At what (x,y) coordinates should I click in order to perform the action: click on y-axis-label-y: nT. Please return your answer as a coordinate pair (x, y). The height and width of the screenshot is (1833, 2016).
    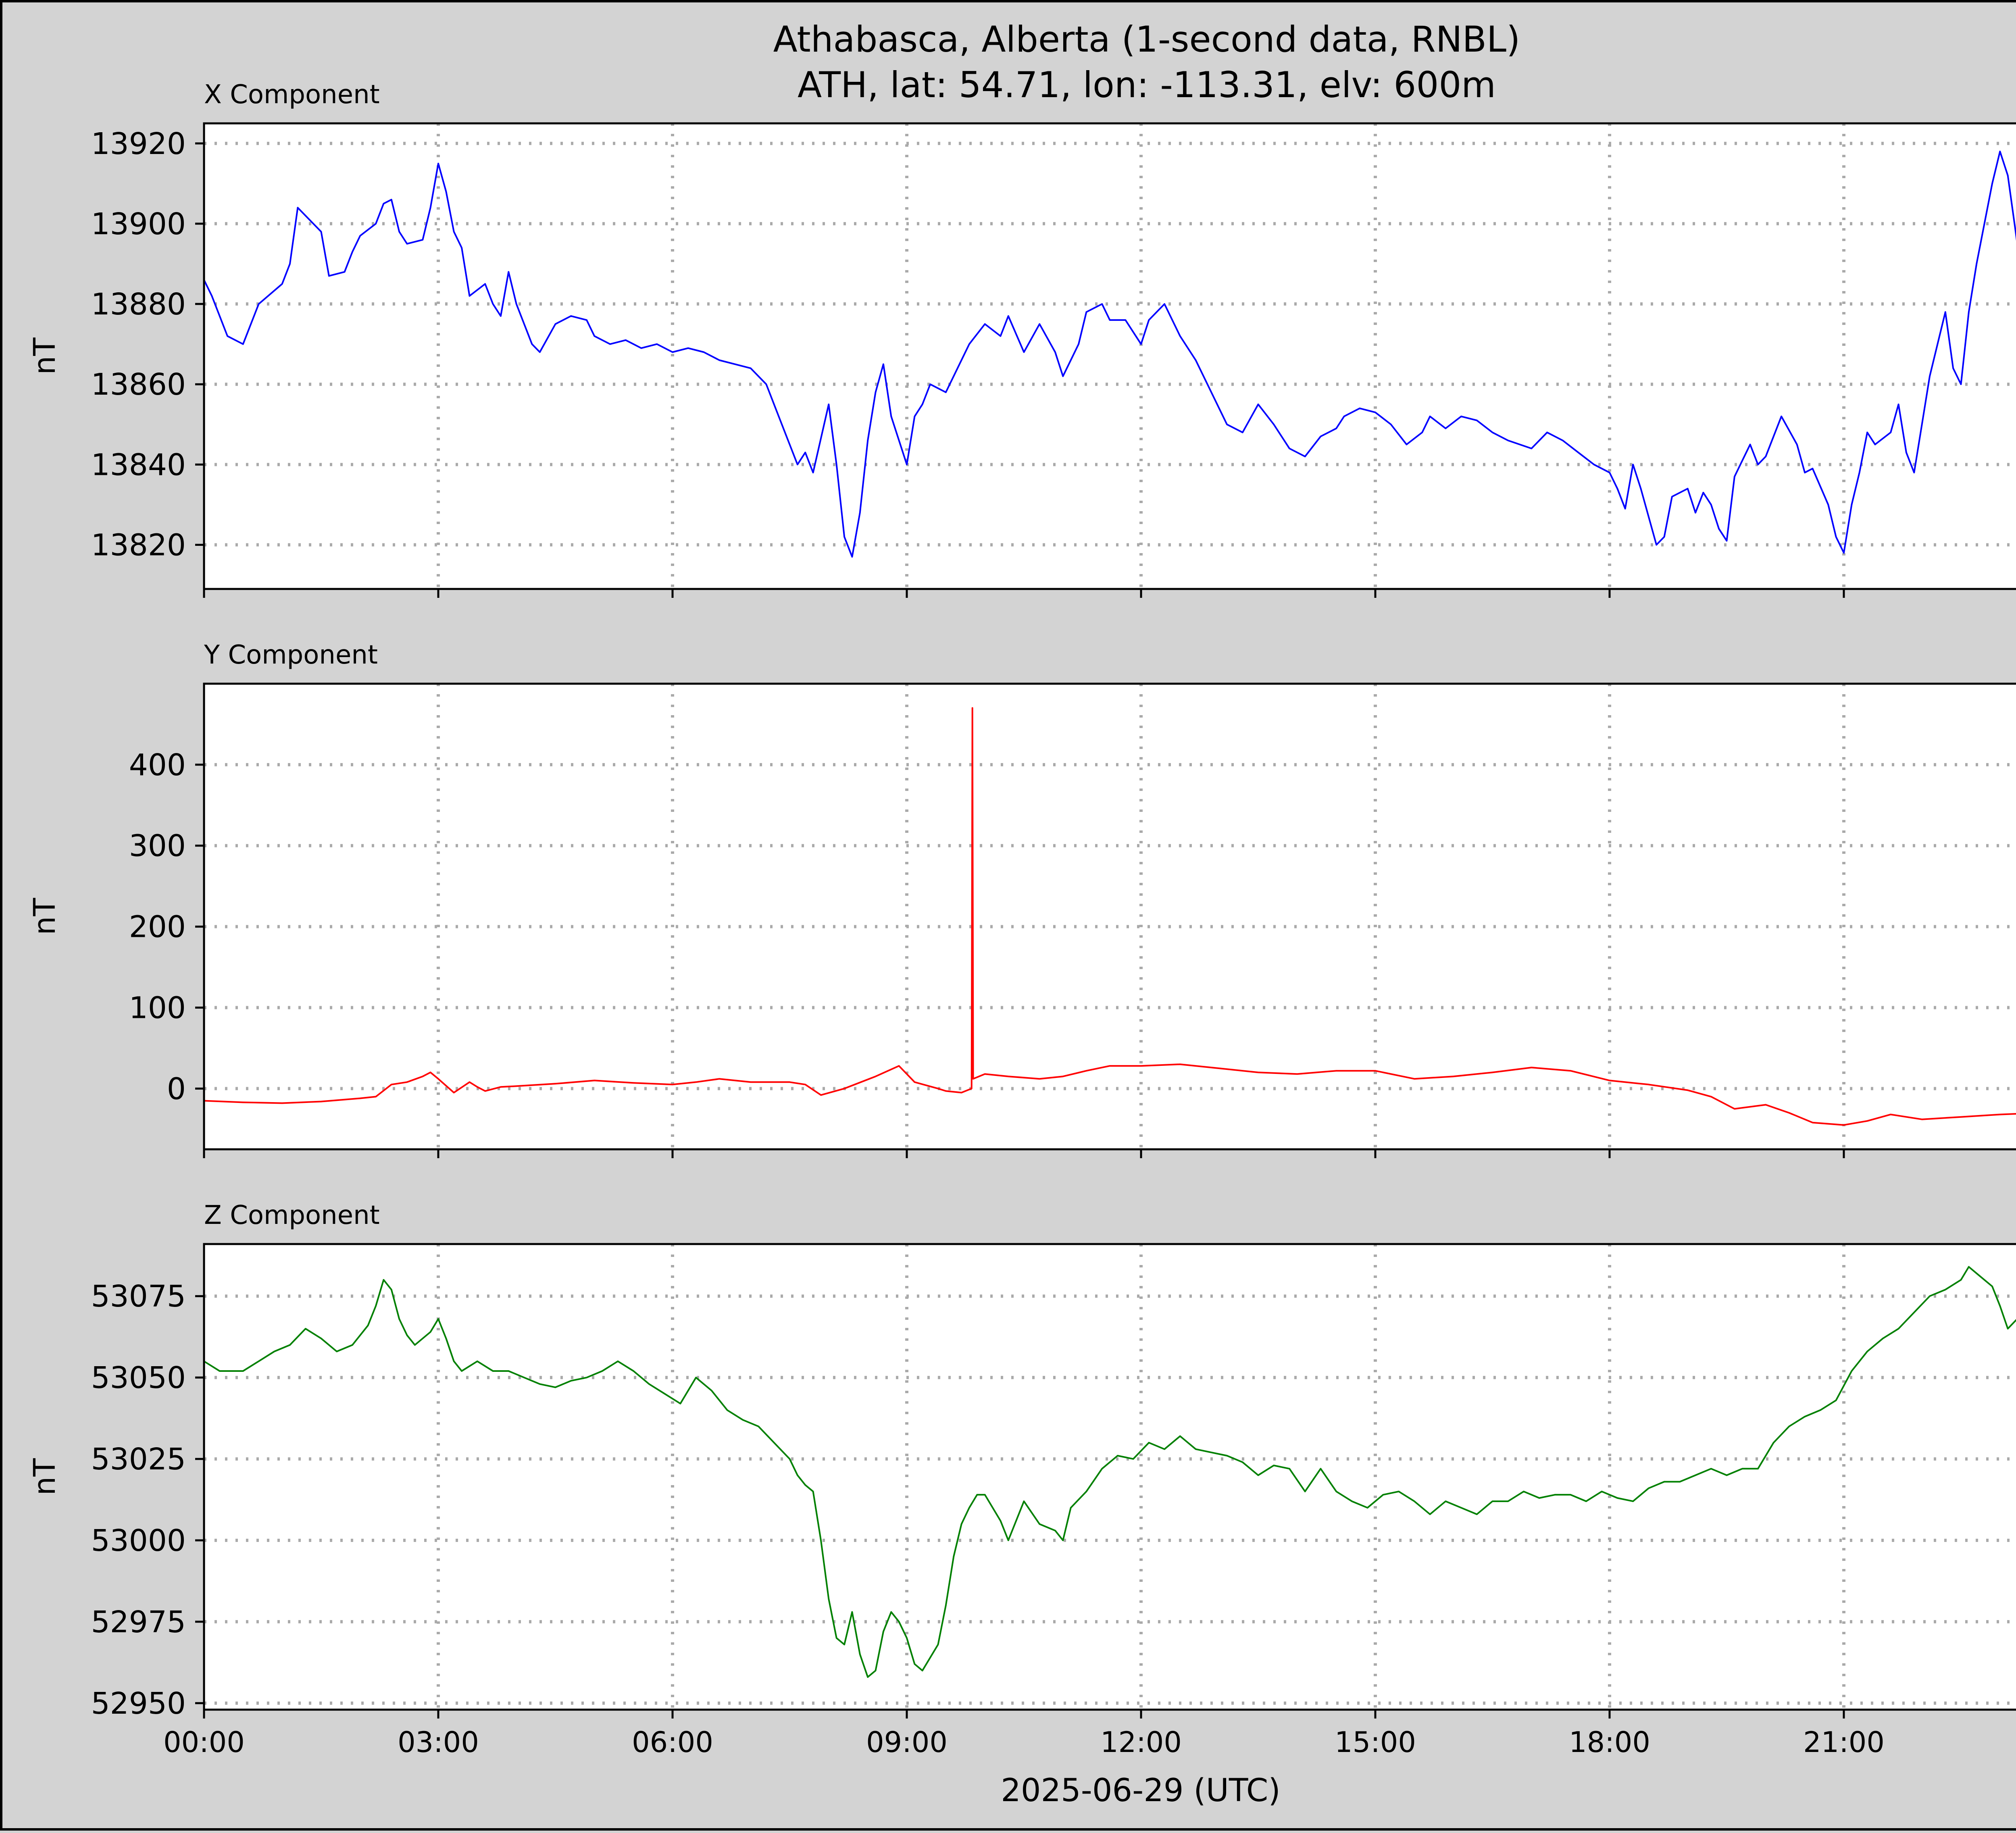
    Looking at the image, I should click on (44, 916).